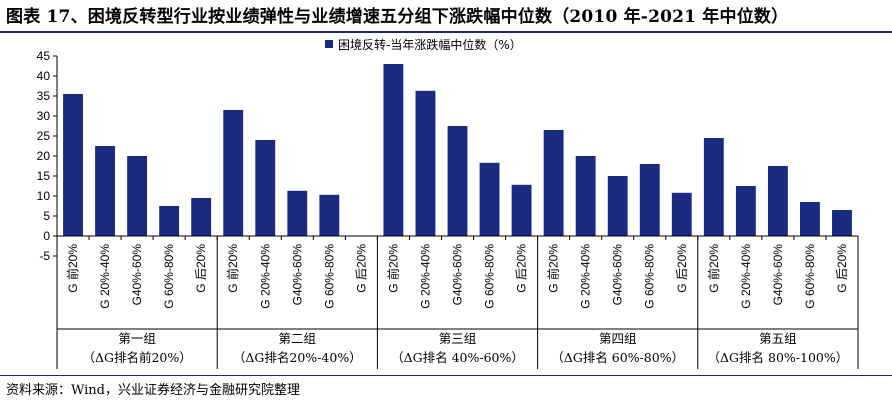  I want to click on group-label: 第四组, so click(618, 338).